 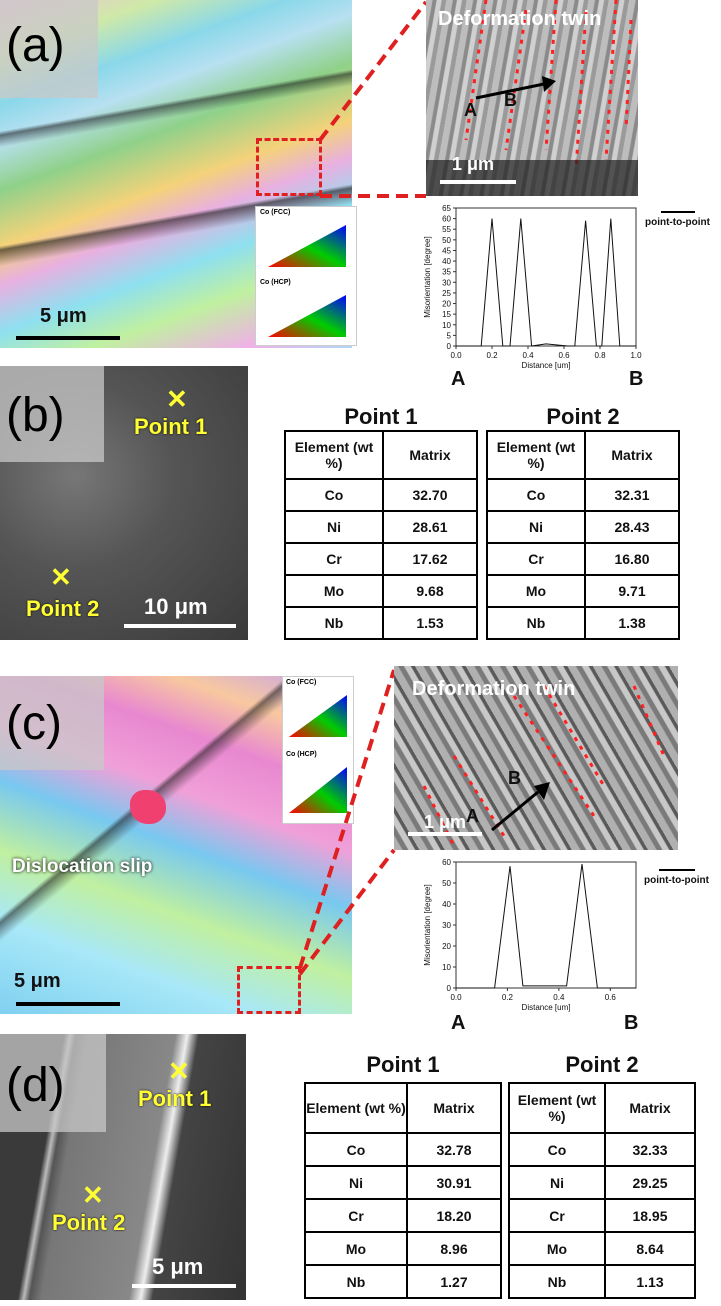 What do you see at coordinates (430, 527) in the screenshot?
I see `cell-value: 28.61` at bounding box center [430, 527].